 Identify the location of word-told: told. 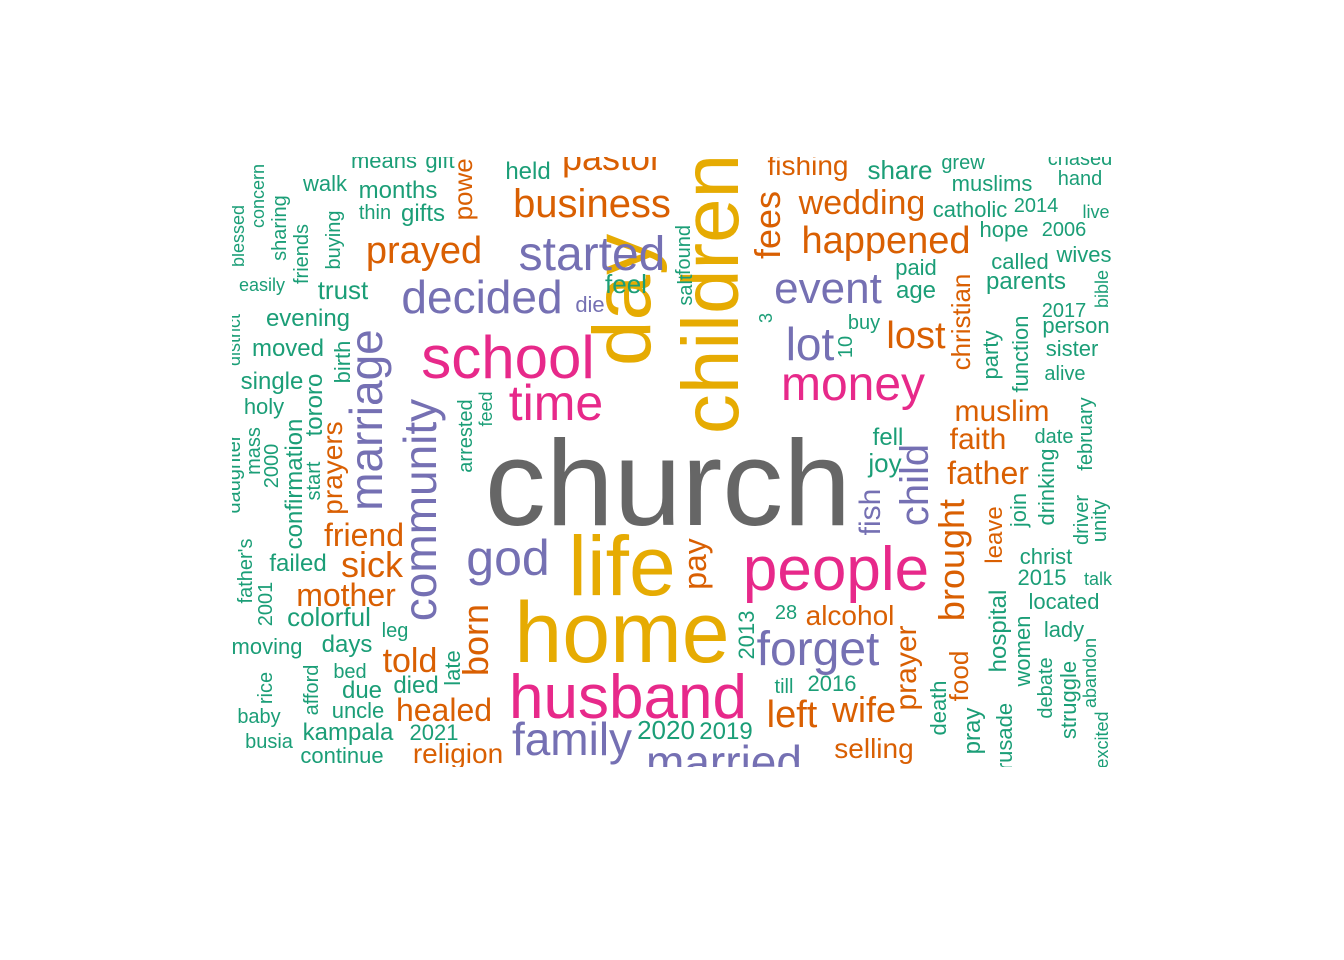
(410, 661).